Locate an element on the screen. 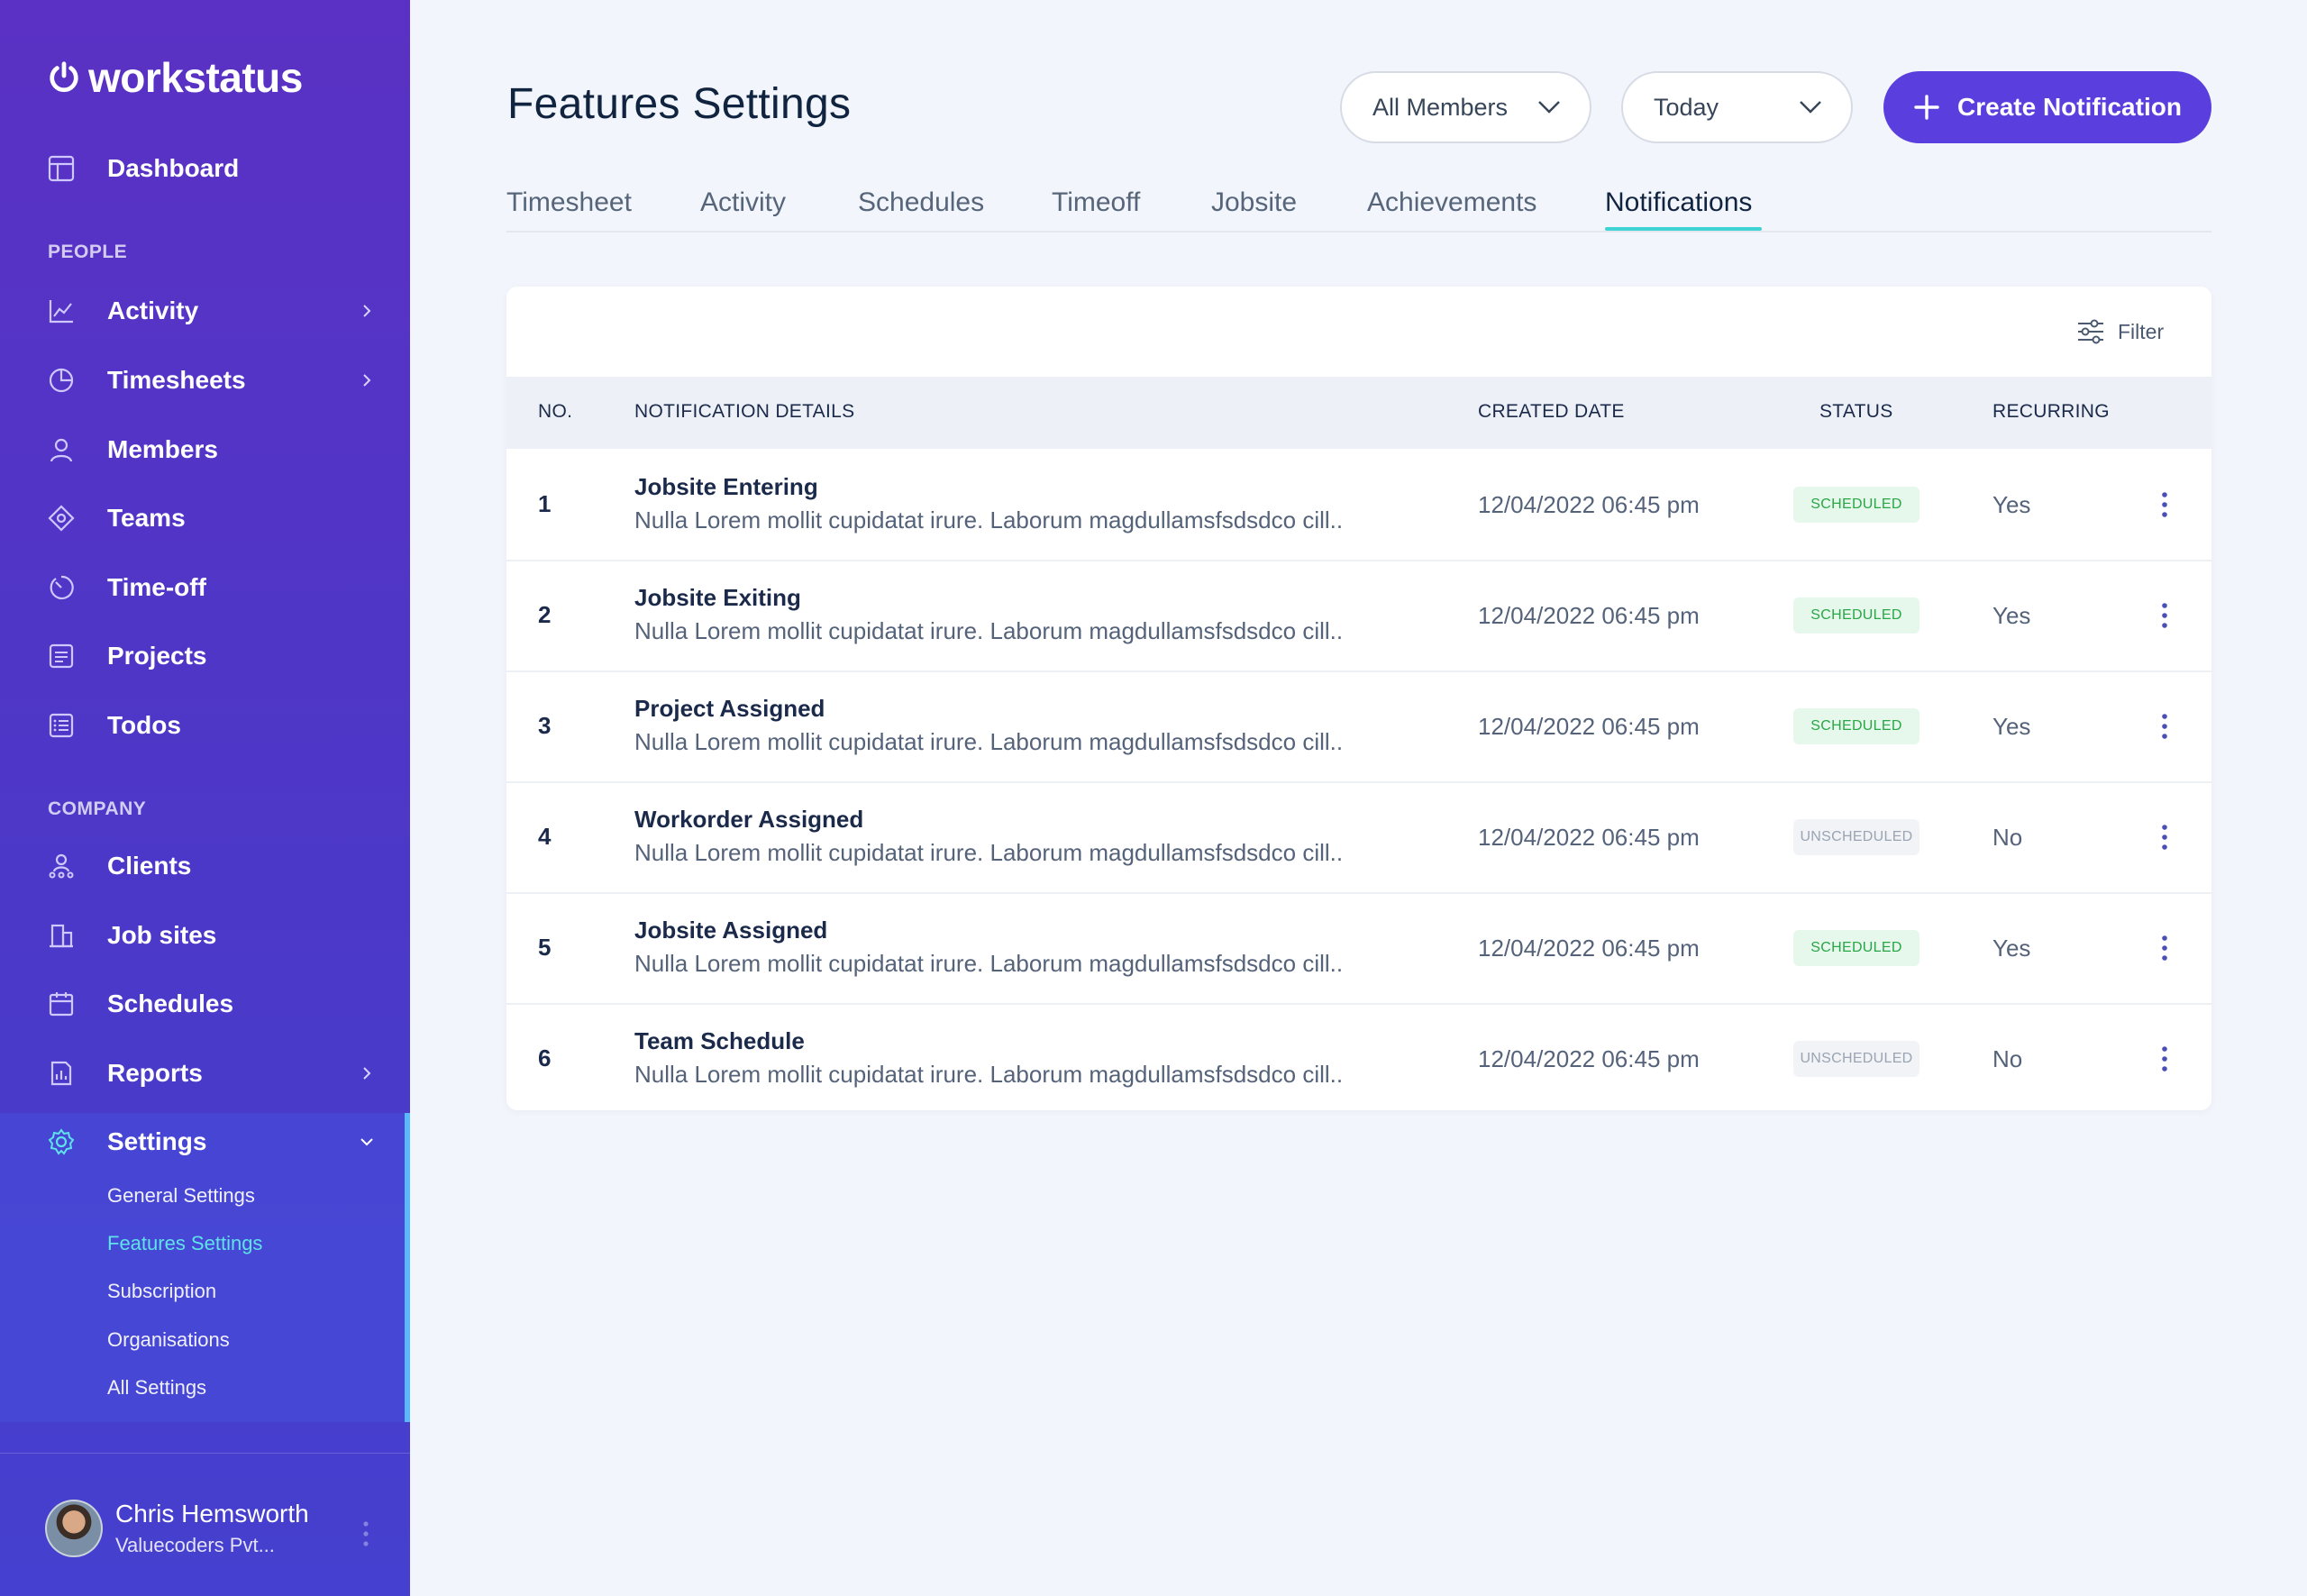  sliders-icon is located at coordinates (2090, 331).